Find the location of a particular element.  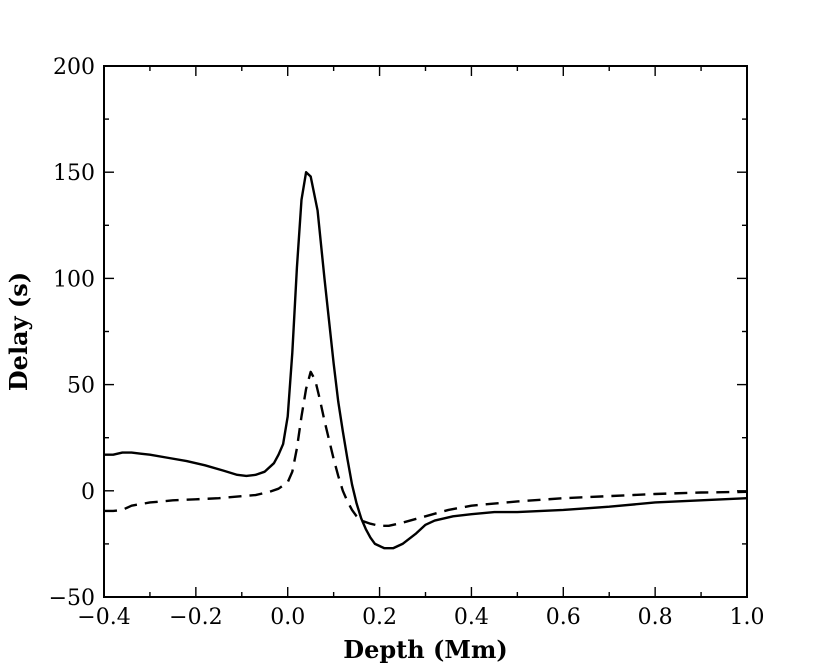

x-tick-label: 0.2 is located at coordinates (379, 617).